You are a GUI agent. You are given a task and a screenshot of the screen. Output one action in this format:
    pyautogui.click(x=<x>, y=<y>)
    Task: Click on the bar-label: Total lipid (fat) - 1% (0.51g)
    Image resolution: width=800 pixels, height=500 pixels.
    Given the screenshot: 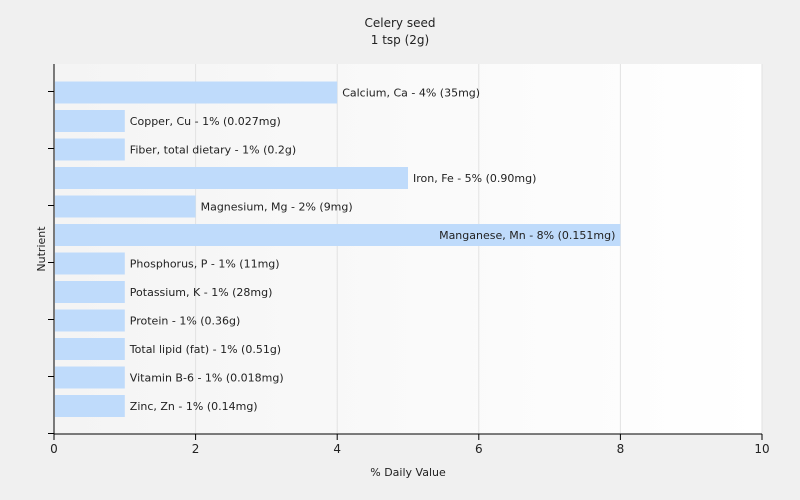 What is the action you would take?
    pyautogui.click(x=205, y=349)
    